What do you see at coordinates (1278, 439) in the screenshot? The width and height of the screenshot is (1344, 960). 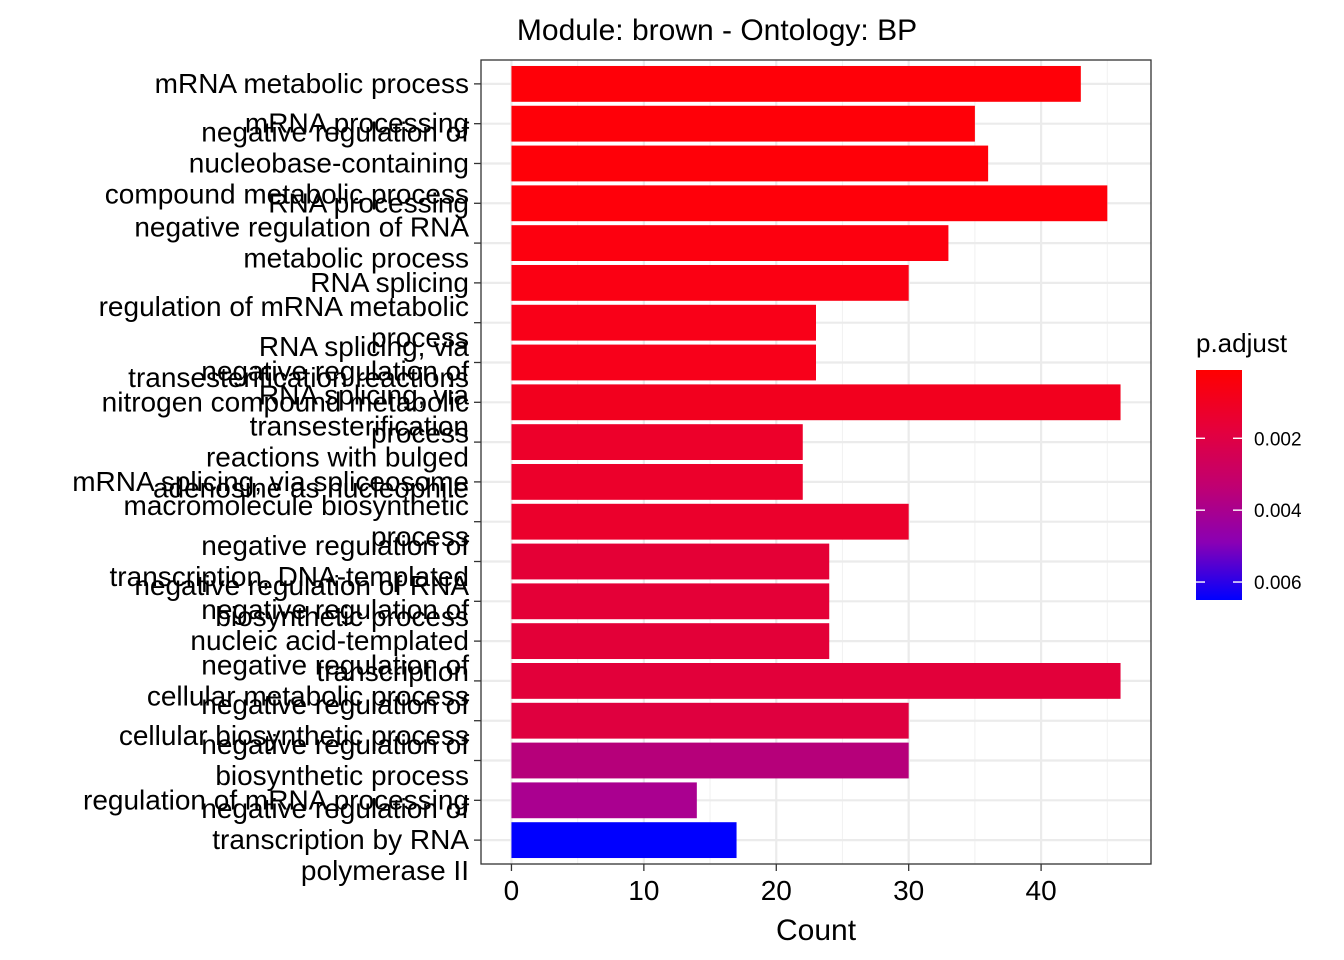 I see `legend-tick-label: 0.002` at bounding box center [1278, 439].